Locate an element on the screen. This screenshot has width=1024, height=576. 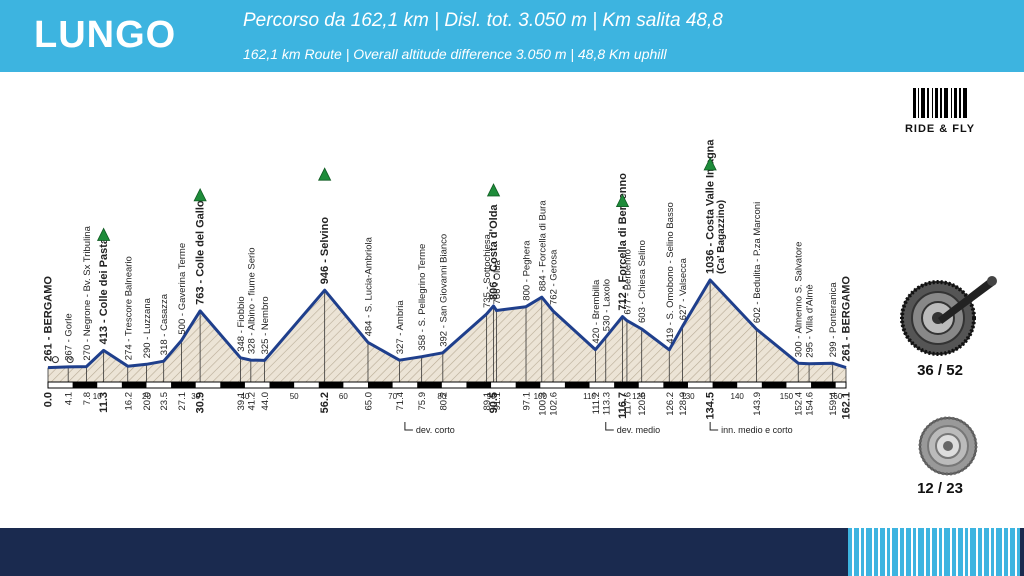
brand-label: RIDE & FLY is located at coordinates (940, 129).